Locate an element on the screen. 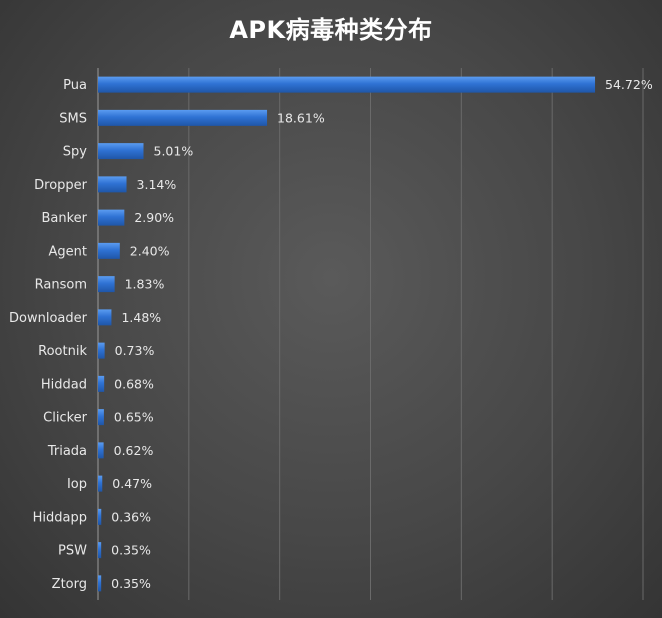  data-label: 5.01% is located at coordinates (174, 151).